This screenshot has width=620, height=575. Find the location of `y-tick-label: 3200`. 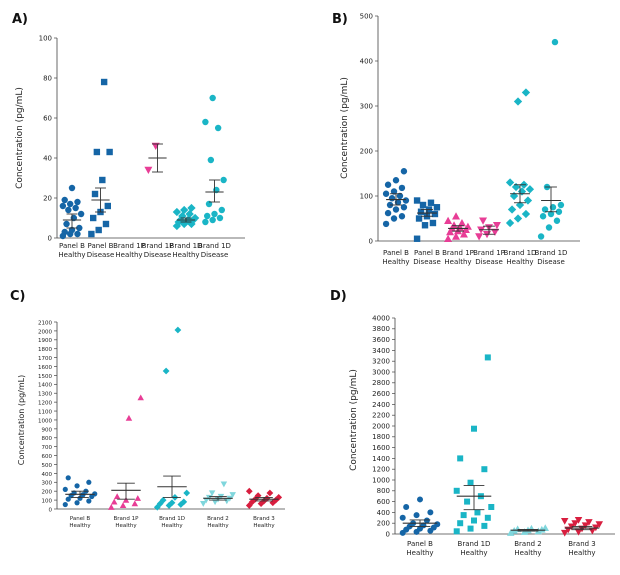

y-tick-label: 3200 is located at coordinates (381, 362).